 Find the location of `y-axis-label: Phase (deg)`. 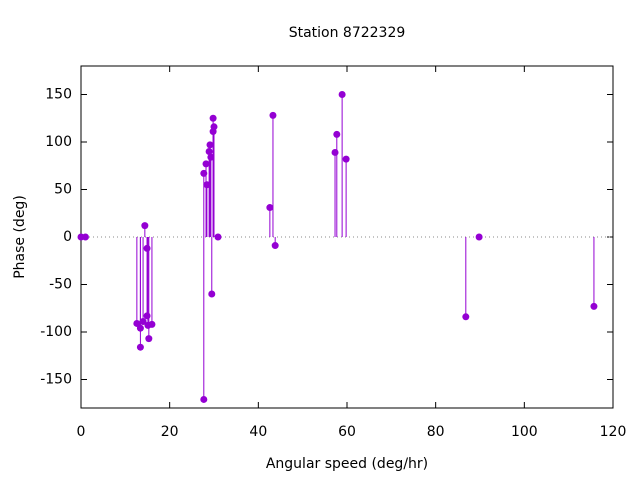

y-axis-label: Phase (deg) is located at coordinates (20, 237).